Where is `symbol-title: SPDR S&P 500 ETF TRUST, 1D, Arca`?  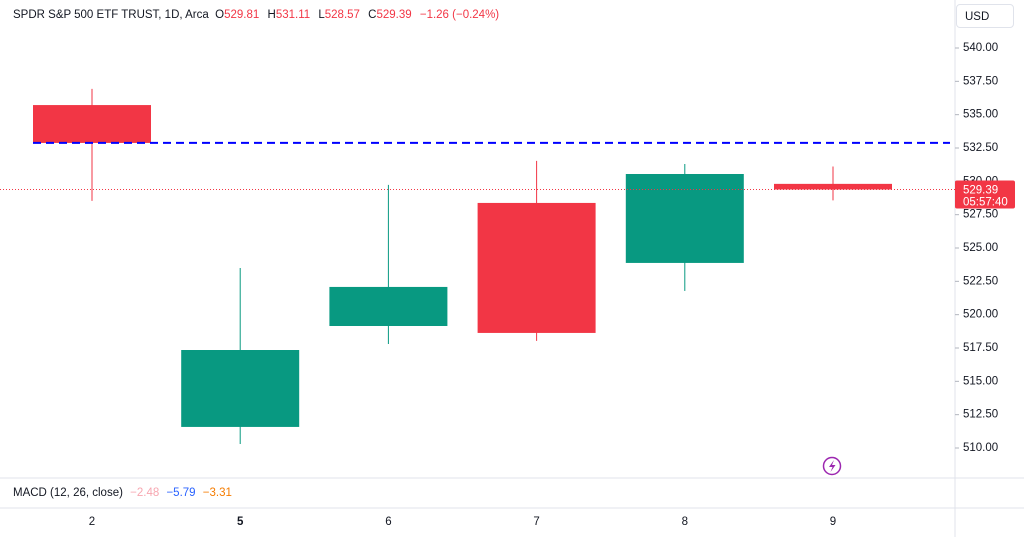
symbol-title: SPDR S&P 500 ETF TRUST, 1D, Arca is located at coordinates (111, 15).